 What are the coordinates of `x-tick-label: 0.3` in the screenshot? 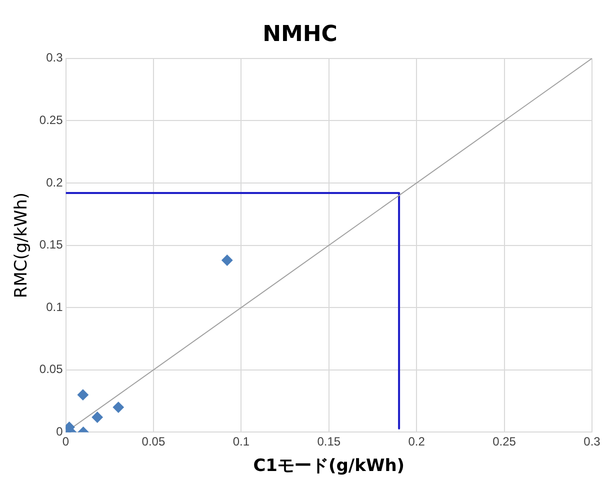 It's located at (592, 441).